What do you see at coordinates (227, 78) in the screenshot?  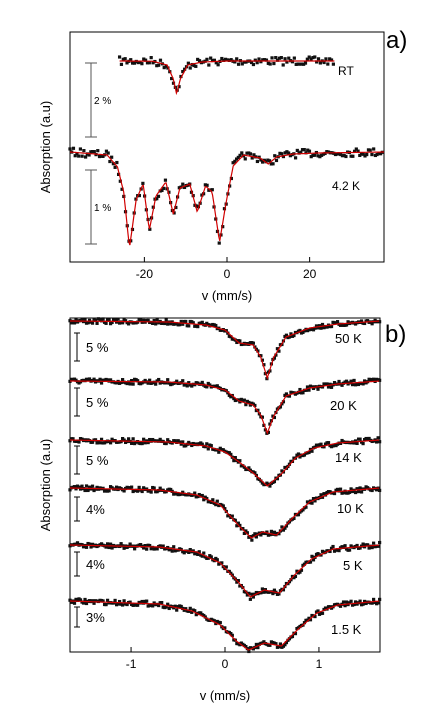 I see `panel-a-fit-line` at bounding box center [227, 78].